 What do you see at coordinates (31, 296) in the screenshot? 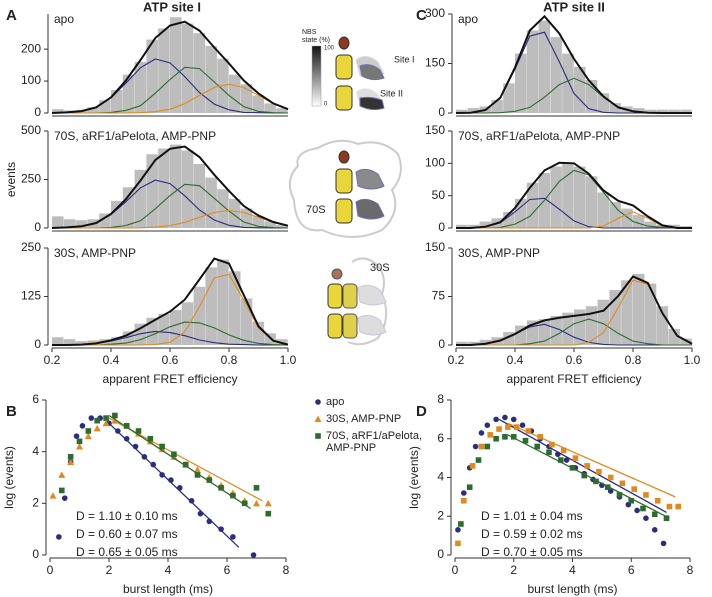
I see `y-tick-label: 125` at bounding box center [31, 296].